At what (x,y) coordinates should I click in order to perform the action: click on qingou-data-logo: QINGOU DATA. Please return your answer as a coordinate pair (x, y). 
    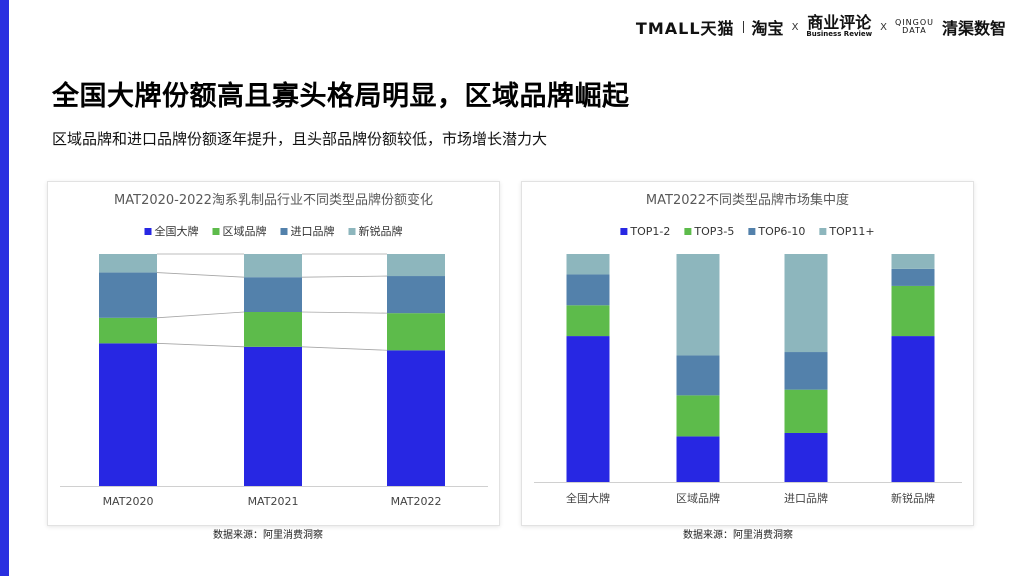
    Looking at the image, I should click on (914, 27).